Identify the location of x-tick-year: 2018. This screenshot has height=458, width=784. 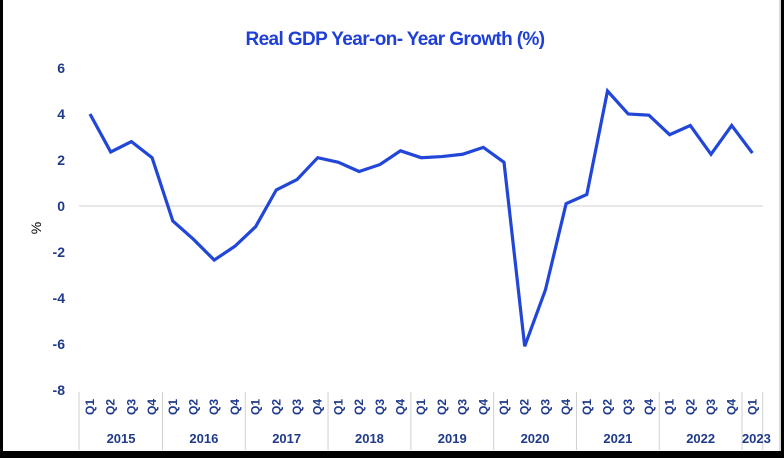
(369, 438).